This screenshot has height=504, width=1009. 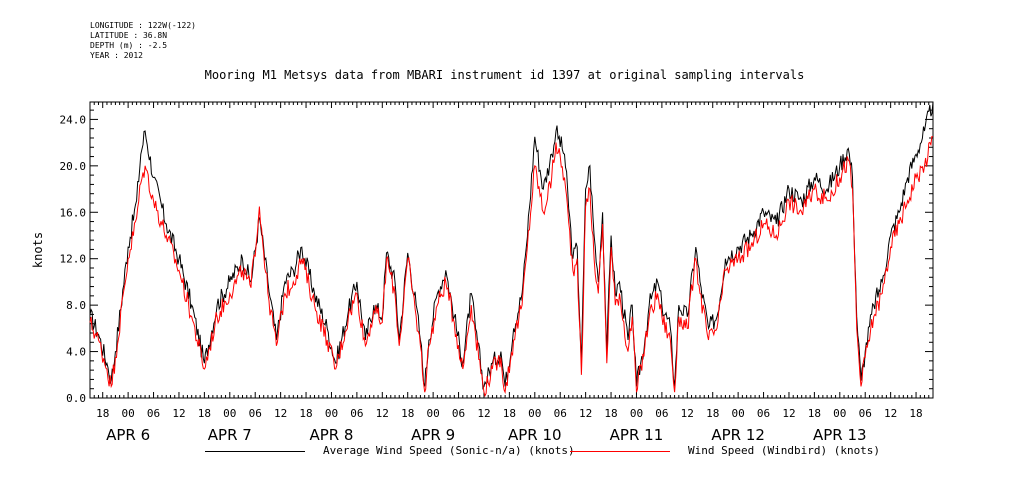 I want to click on legend-avg-swatch, so click(x=255, y=451).